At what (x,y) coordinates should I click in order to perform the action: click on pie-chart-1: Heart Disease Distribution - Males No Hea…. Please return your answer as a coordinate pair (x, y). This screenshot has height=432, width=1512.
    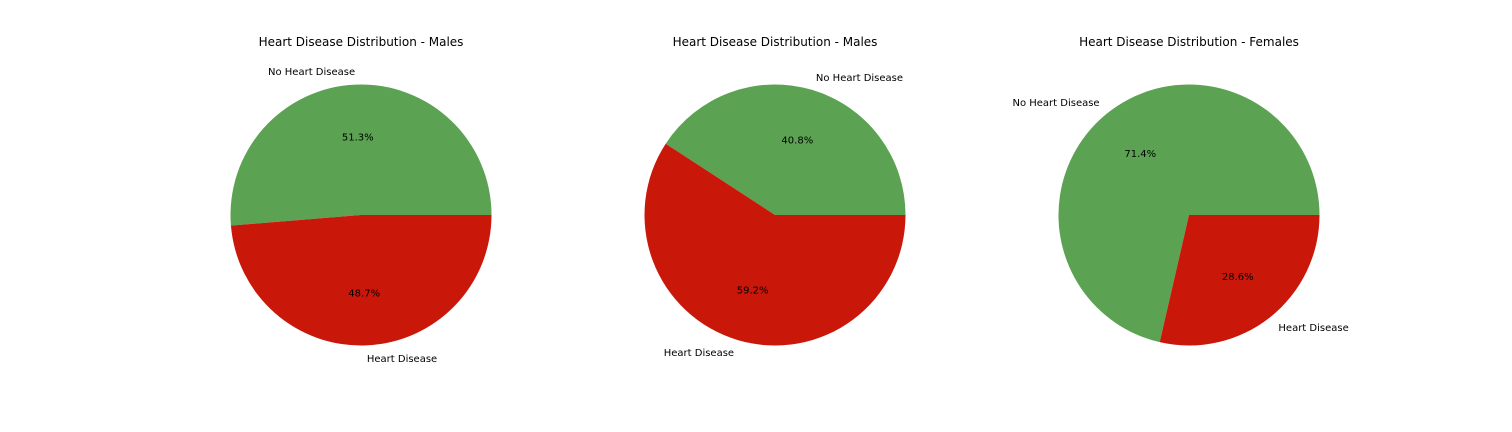
    Looking at the image, I should click on (361, 200).